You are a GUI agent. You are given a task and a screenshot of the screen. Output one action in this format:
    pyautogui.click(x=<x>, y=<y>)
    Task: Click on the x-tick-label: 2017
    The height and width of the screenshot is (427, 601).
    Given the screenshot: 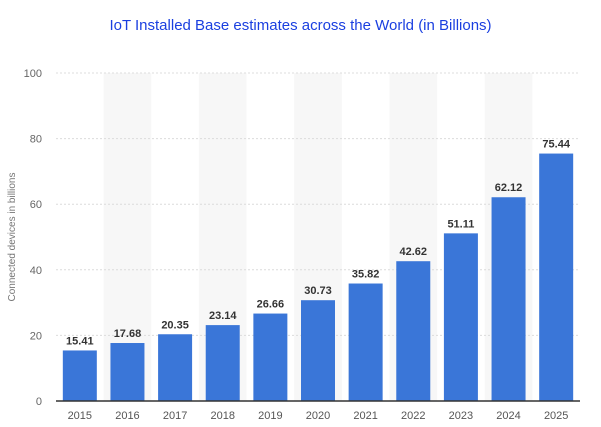 What is the action you would take?
    pyautogui.click(x=175, y=416)
    